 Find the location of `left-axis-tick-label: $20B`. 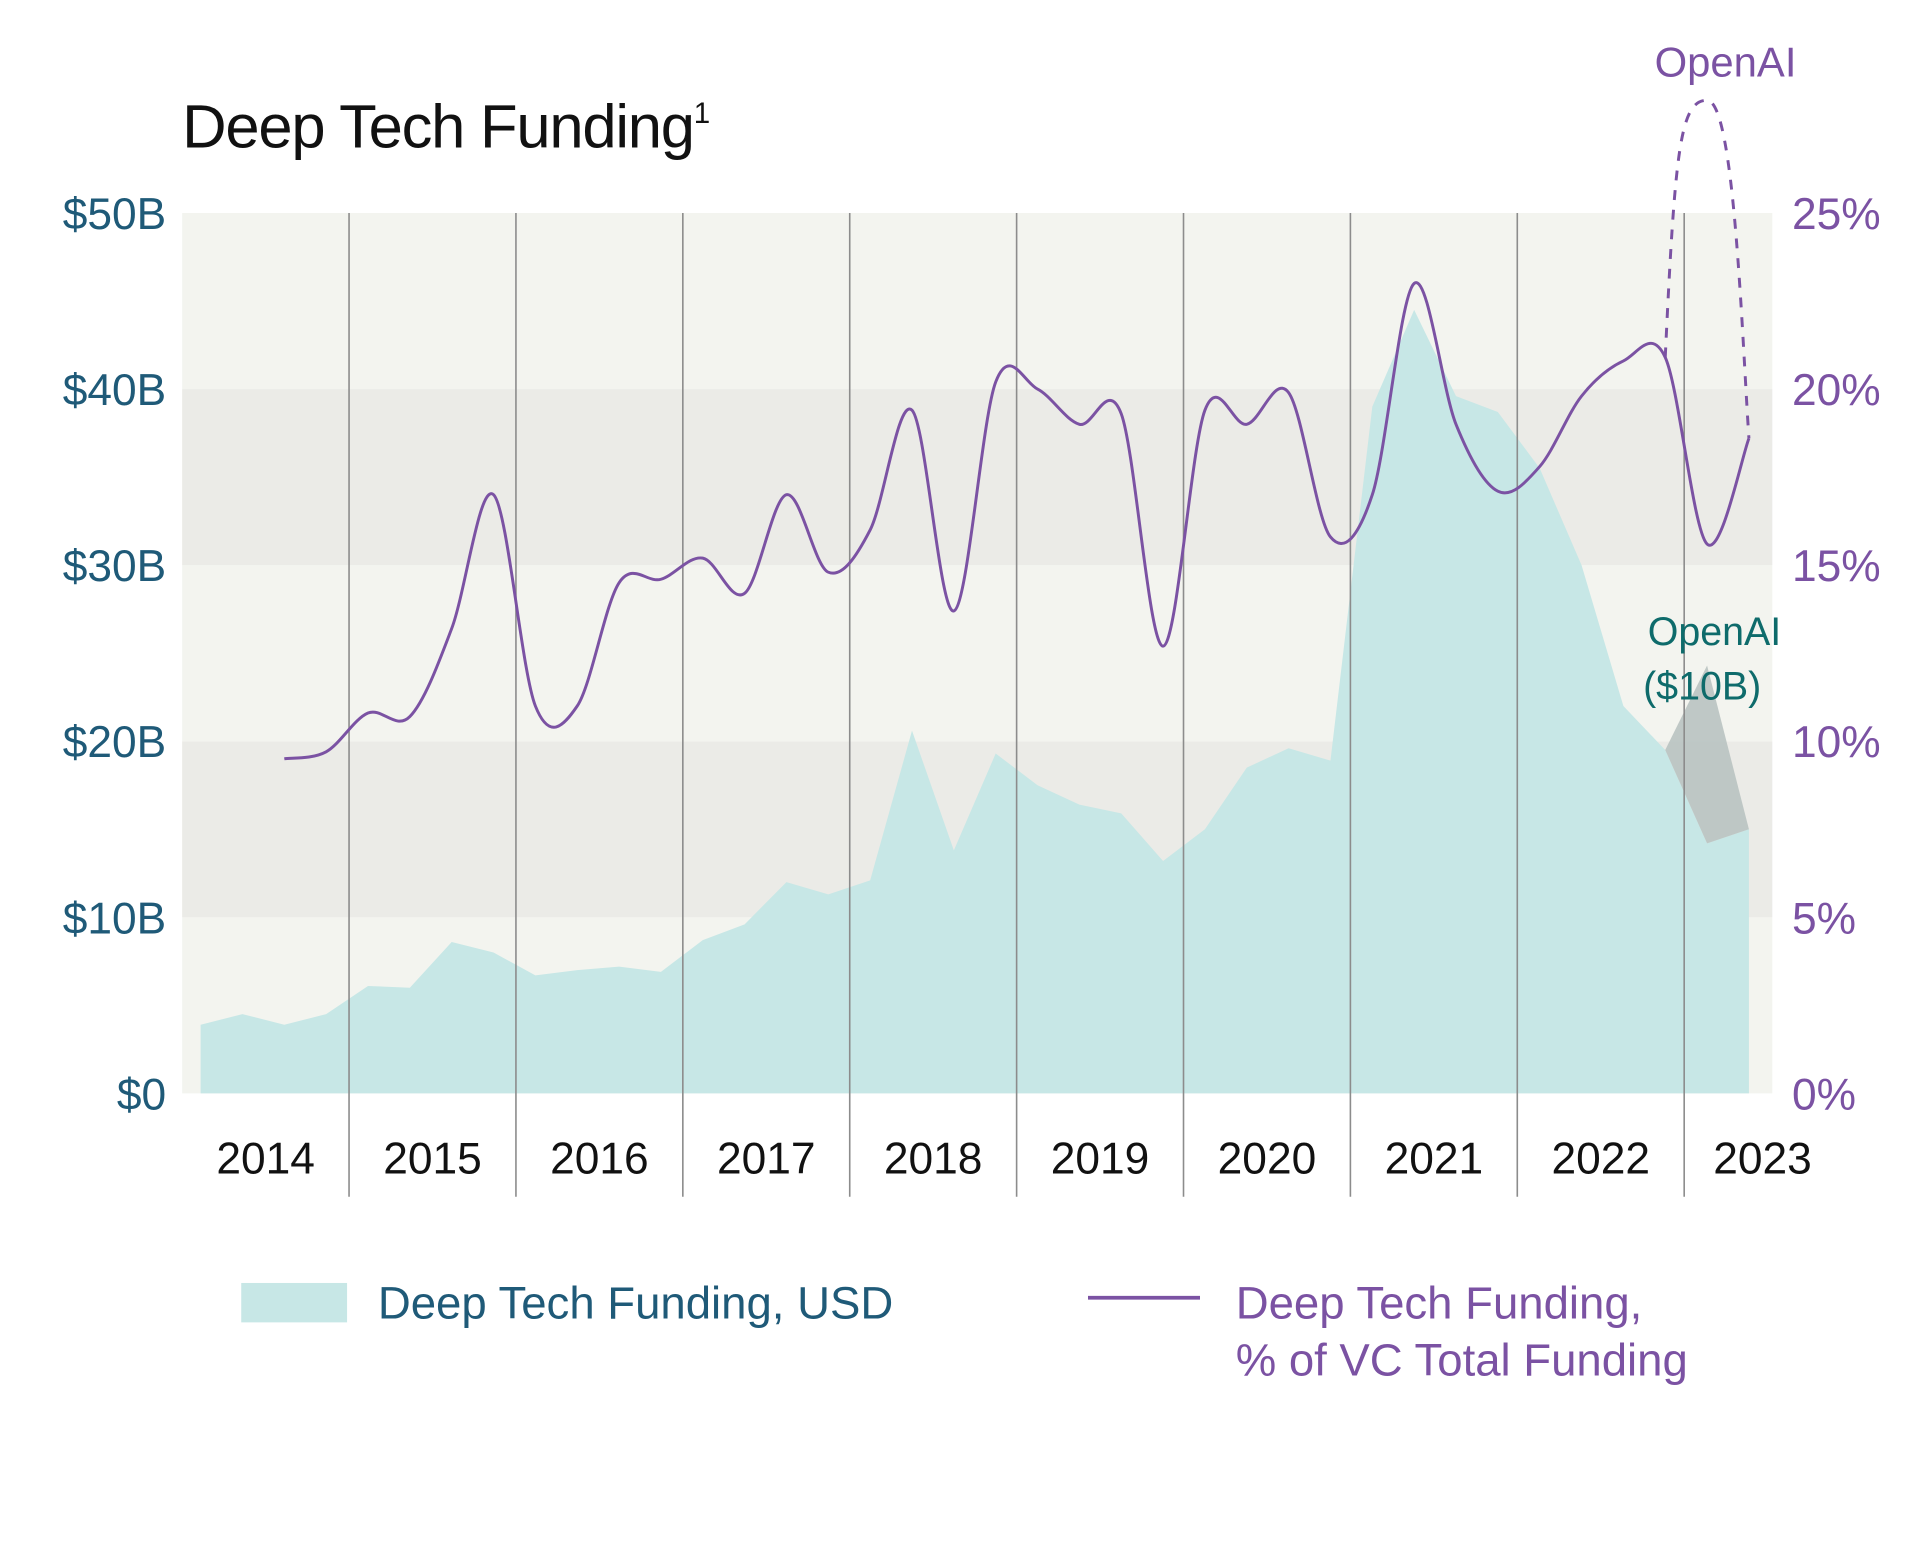

left-axis-tick-label: $20B is located at coordinates (114, 742).